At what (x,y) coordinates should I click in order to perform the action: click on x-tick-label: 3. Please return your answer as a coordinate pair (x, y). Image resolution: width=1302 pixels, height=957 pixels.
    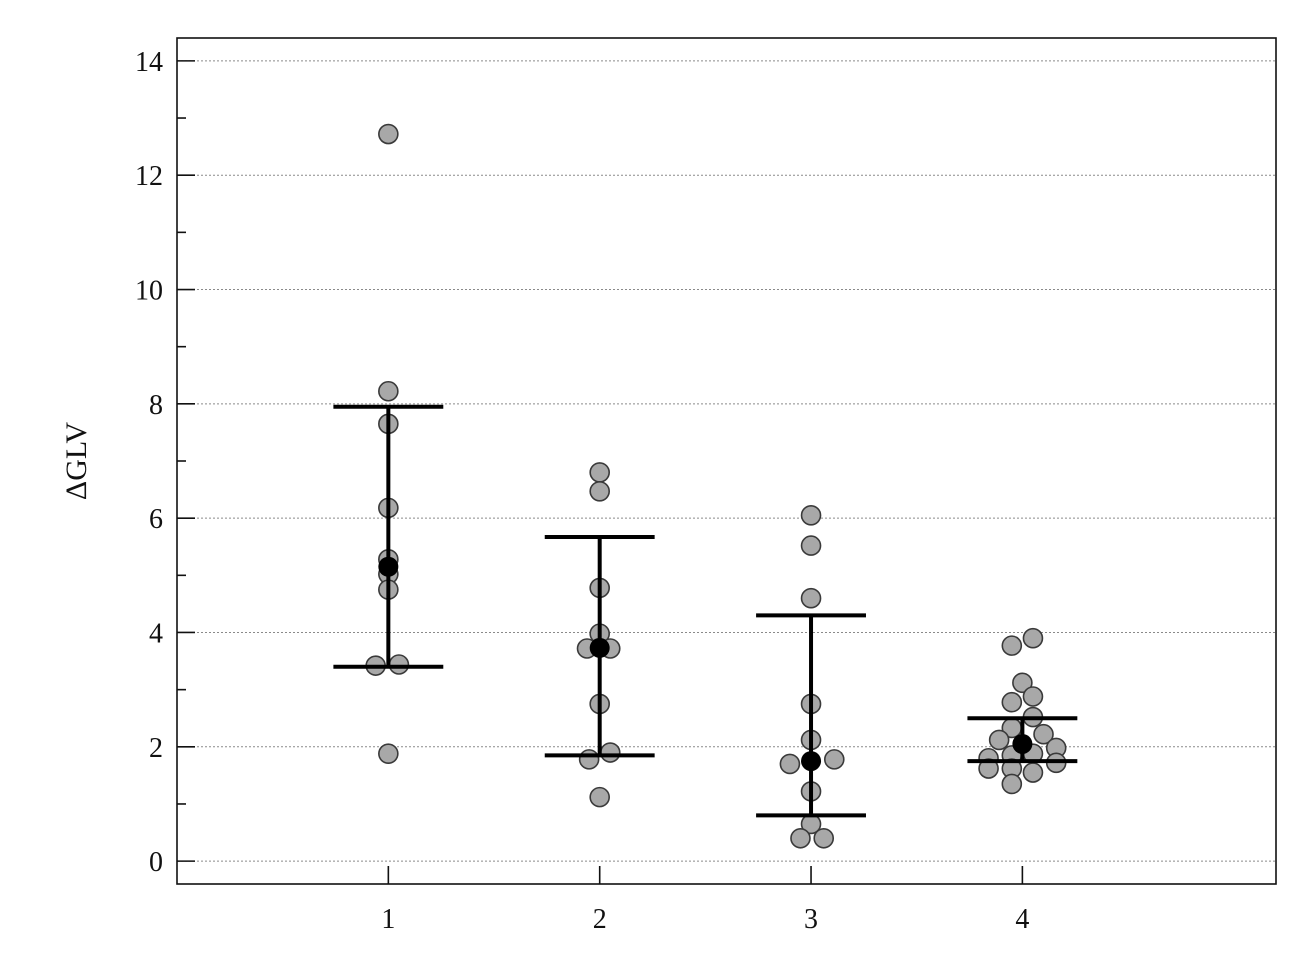
    Looking at the image, I should click on (811, 919).